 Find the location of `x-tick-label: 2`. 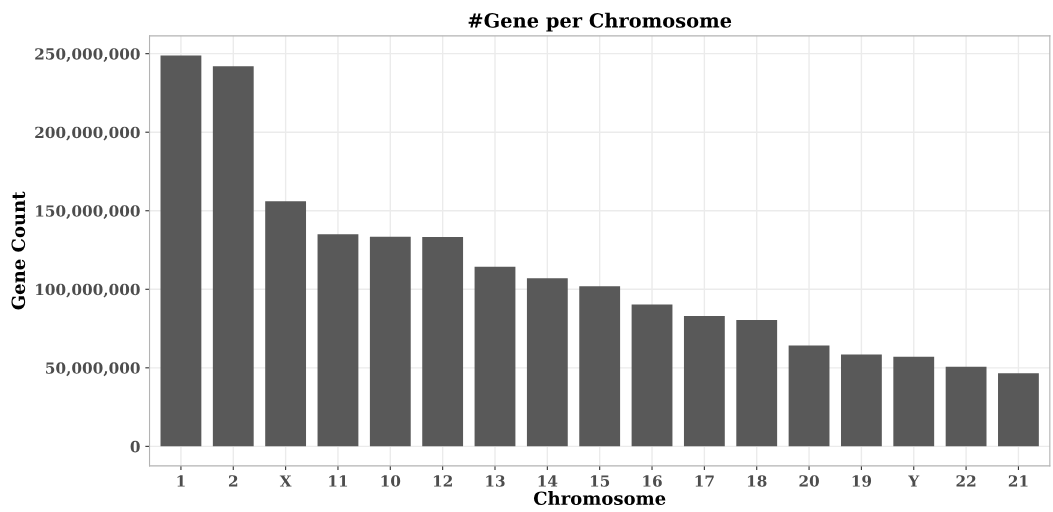

x-tick-label: 2 is located at coordinates (233, 481).